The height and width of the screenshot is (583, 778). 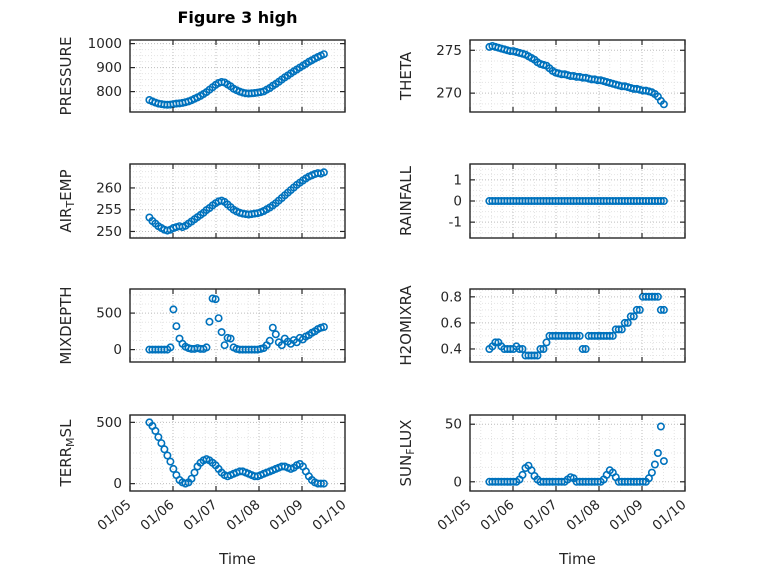 What do you see at coordinates (109, 210) in the screenshot?
I see `y-tick-label: 255` at bounding box center [109, 210].